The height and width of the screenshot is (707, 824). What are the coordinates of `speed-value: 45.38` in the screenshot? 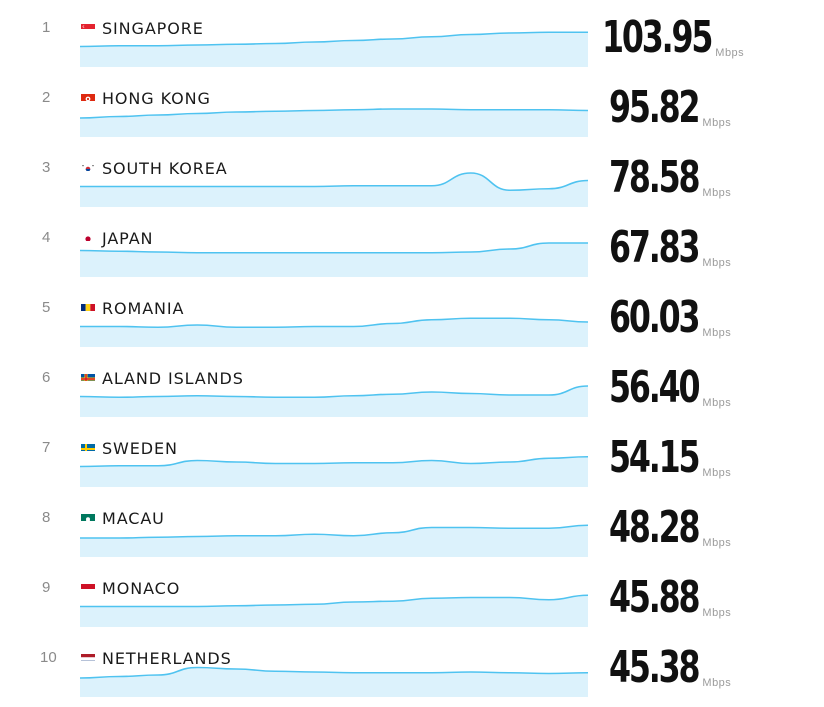 It's located at (653, 668).